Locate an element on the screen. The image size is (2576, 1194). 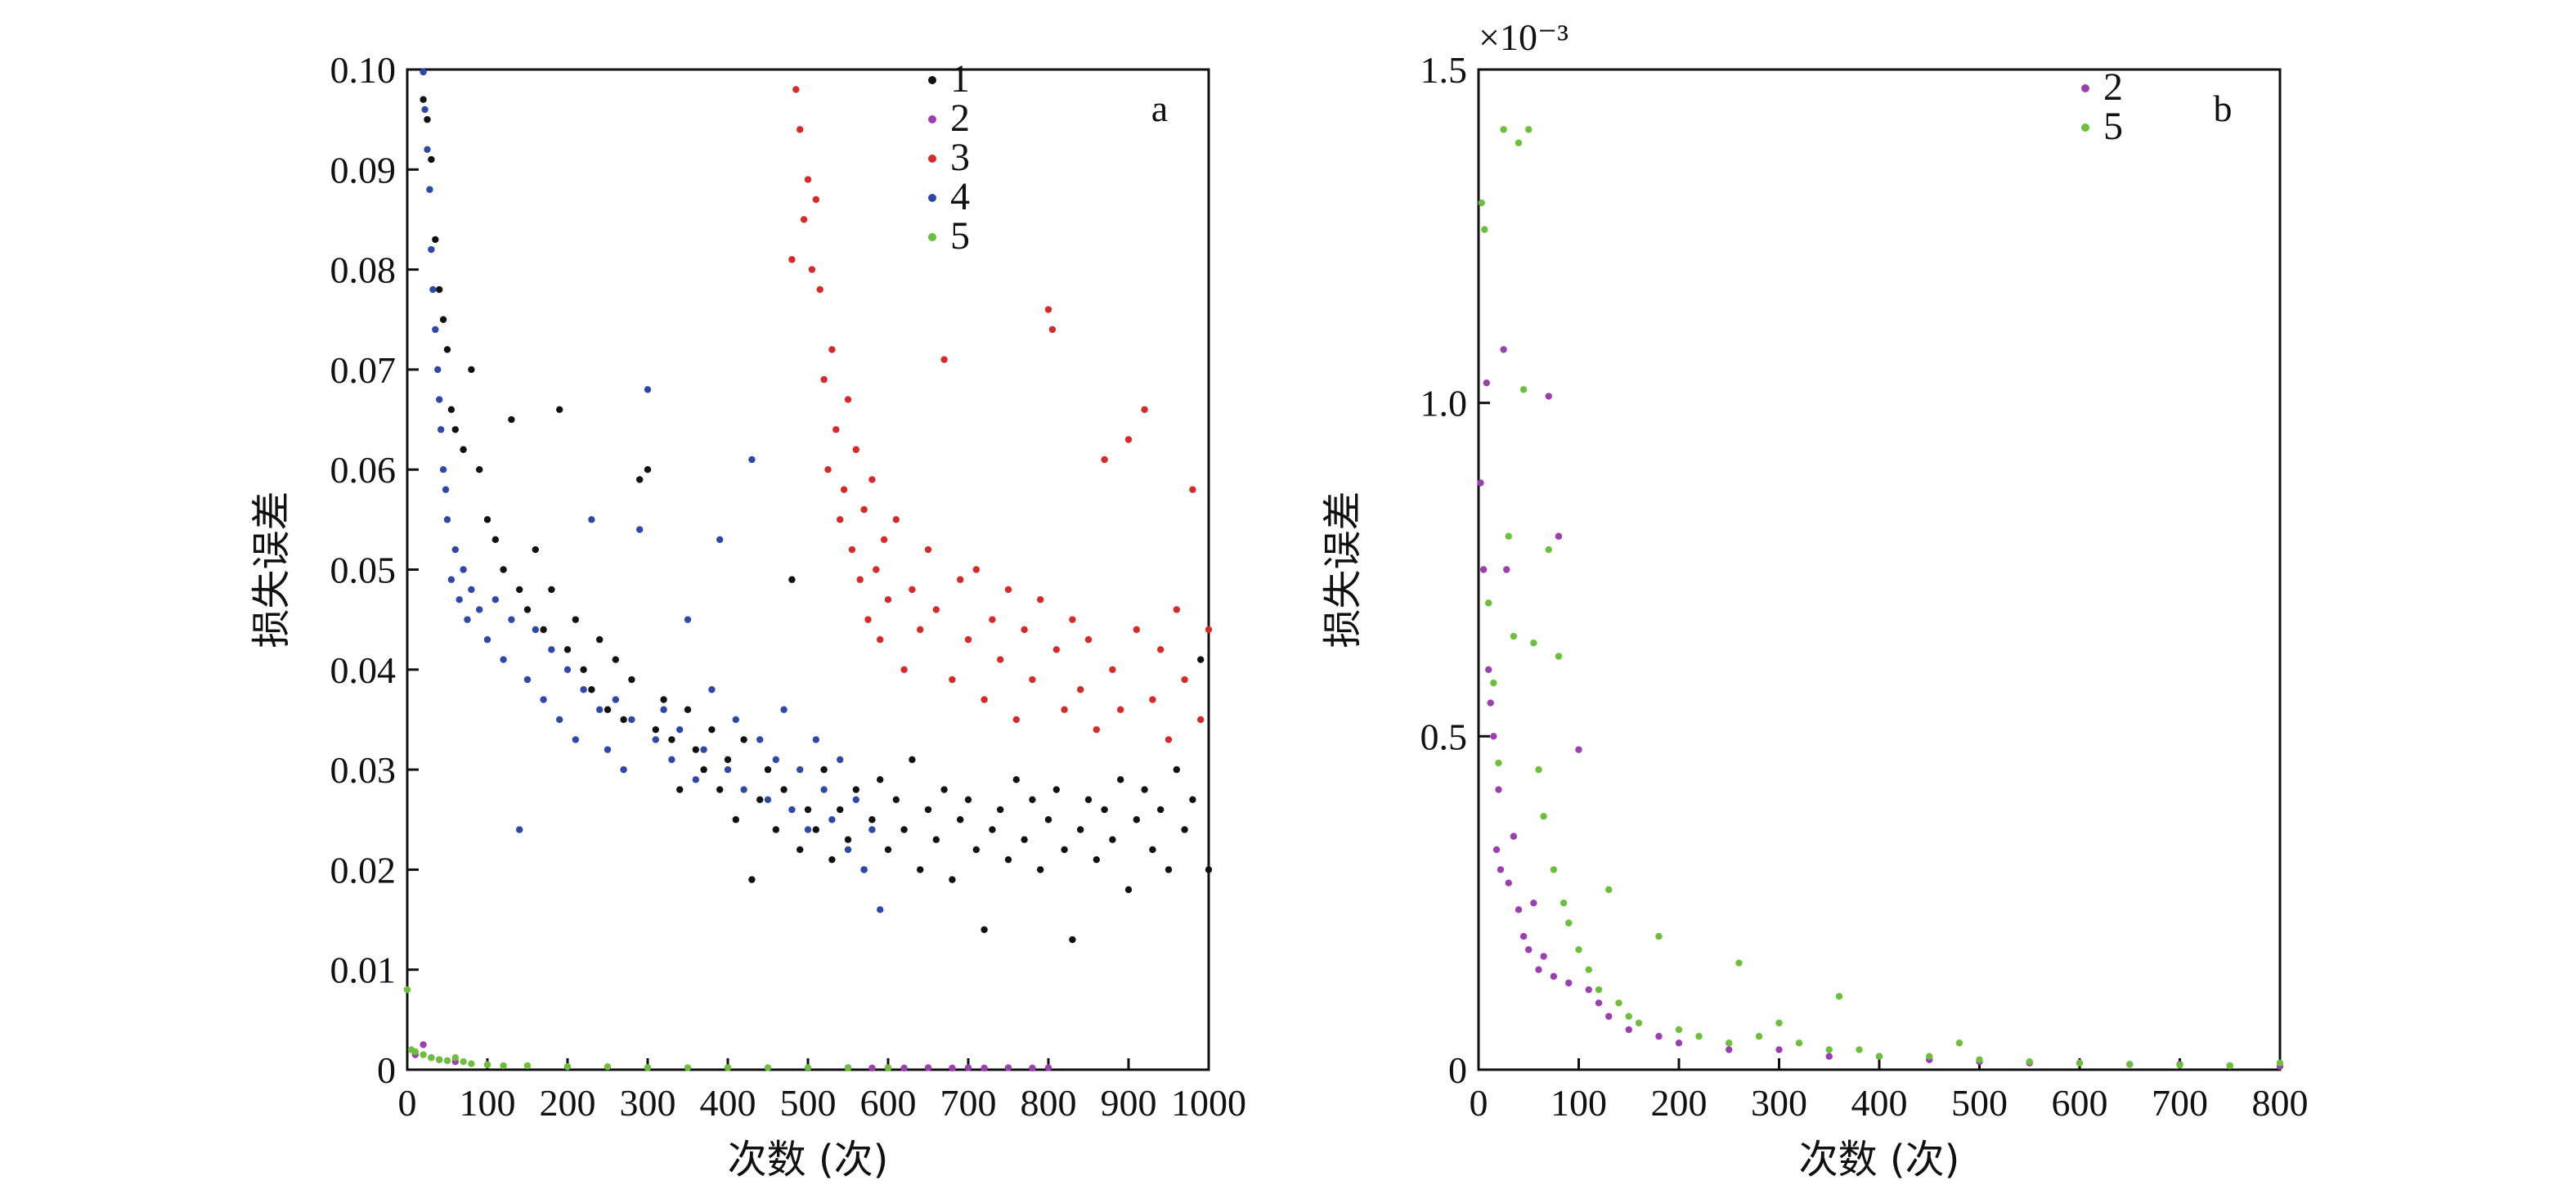
x-tick-label: 300 is located at coordinates (1779, 1103).